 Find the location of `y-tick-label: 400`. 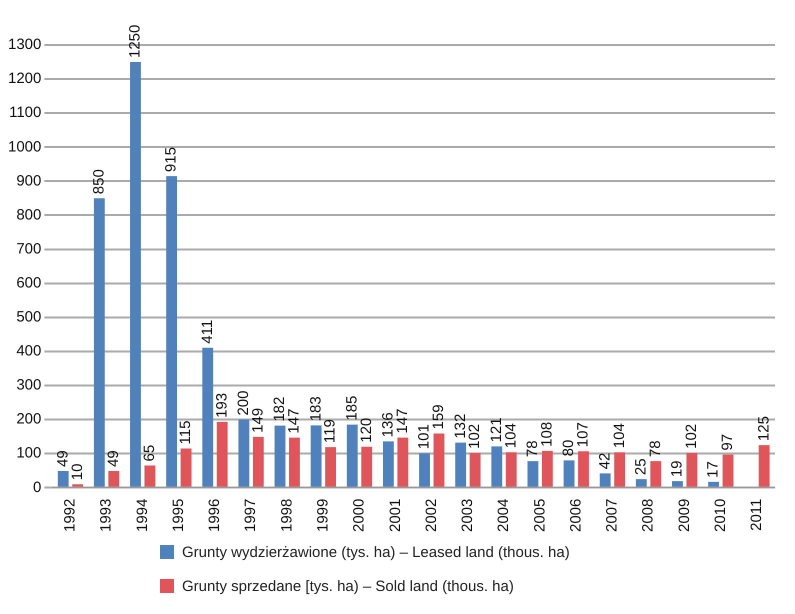

y-tick-label: 400 is located at coordinates (29, 351).